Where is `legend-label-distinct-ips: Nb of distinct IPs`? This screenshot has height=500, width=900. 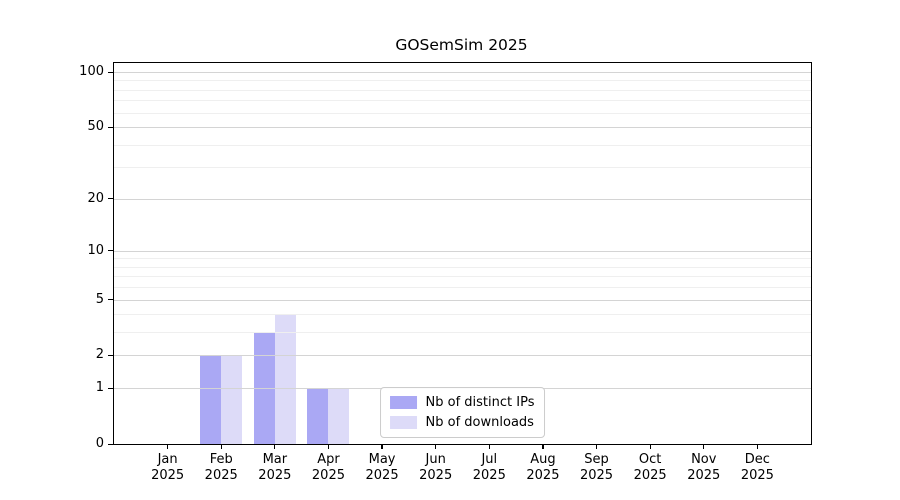 legend-label-distinct-ips: Nb of distinct IPs is located at coordinates (480, 402).